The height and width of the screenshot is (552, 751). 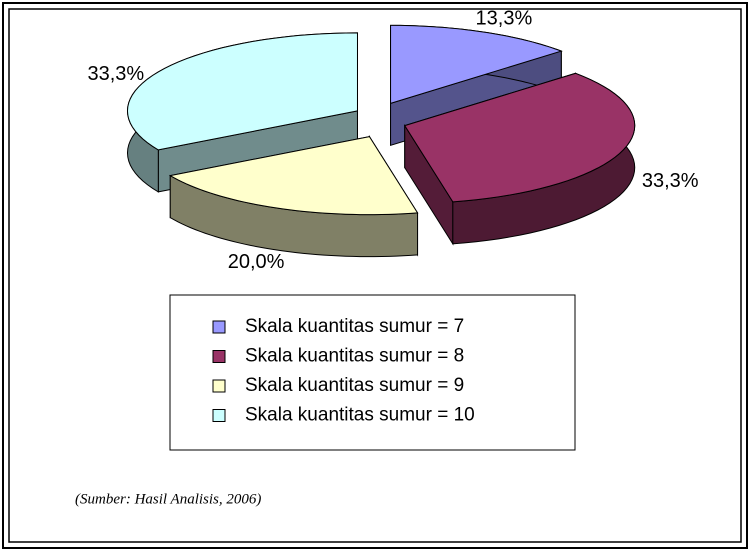 I want to click on legend-label: Skala kuantitas sumur = 8, so click(x=354, y=356).